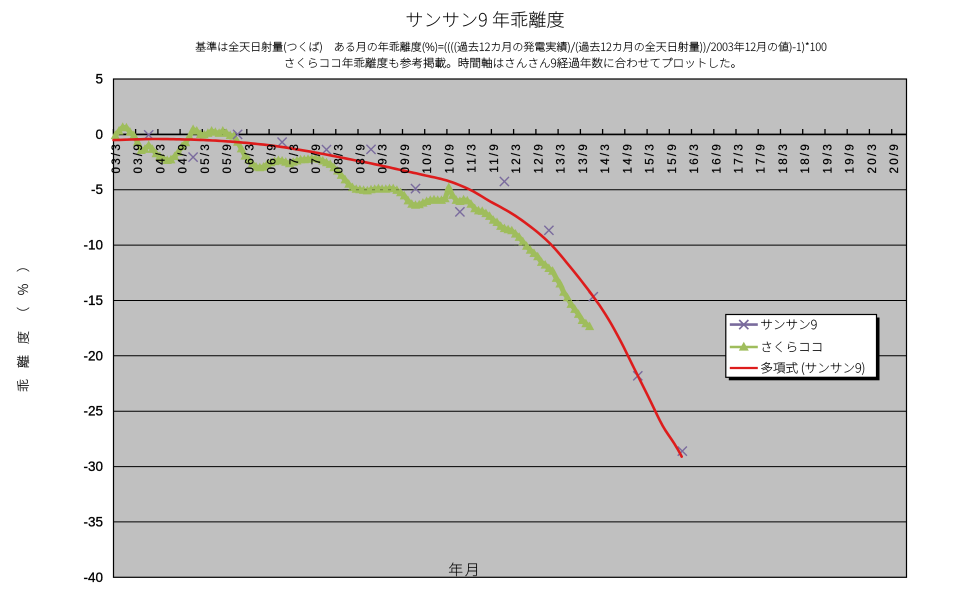  What do you see at coordinates (228, 158) in the screenshot?
I see `svg-text: 05/9` at bounding box center [228, 158].